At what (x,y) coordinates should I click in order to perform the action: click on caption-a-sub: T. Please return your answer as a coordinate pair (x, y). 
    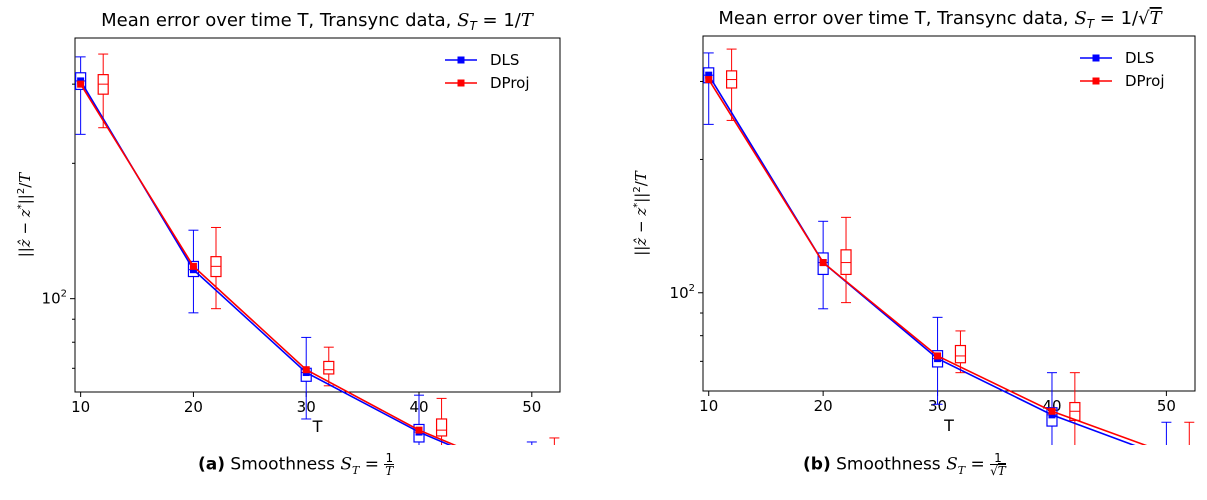
    Looking at the image, I should click on (356, 470).